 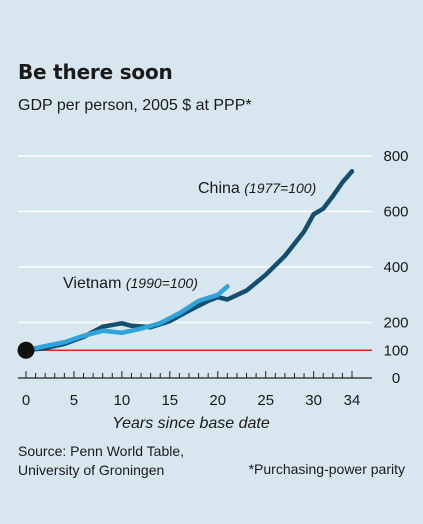 I want to click on series-labels: China (1977=100) Vietnam (1990=100), so click(x=189, y=236).